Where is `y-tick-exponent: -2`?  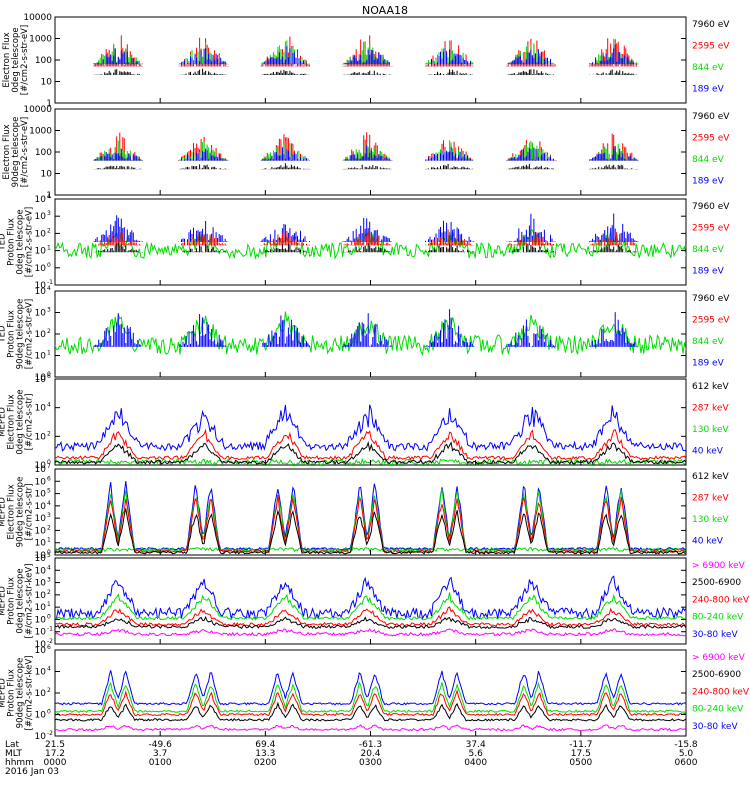 y-tick-exponent: -2 is located at coordinates (50, 641).